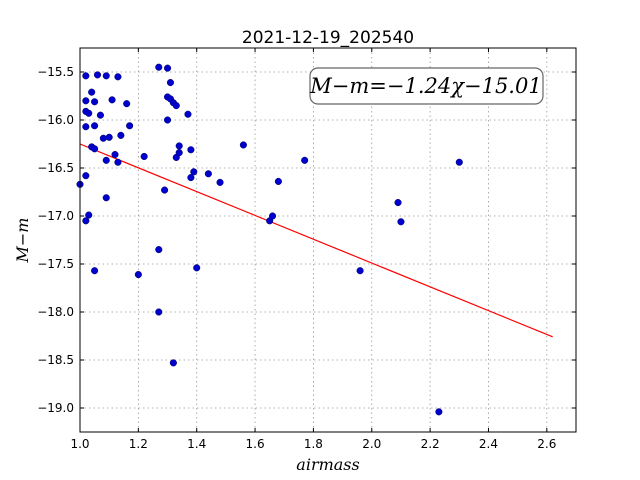  What do you see at coordinates (55, 216) in the screenshot?
I see `y-tick-label: −17.0` at bounding box center [55, 216].